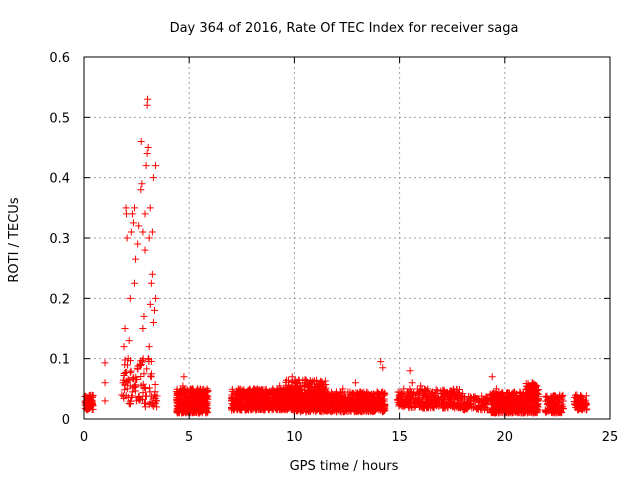  What do you see at coordinates (59, 299) in the screenshot?
I see `y-tick-label: 0.2` at bounding box center [59, 299].